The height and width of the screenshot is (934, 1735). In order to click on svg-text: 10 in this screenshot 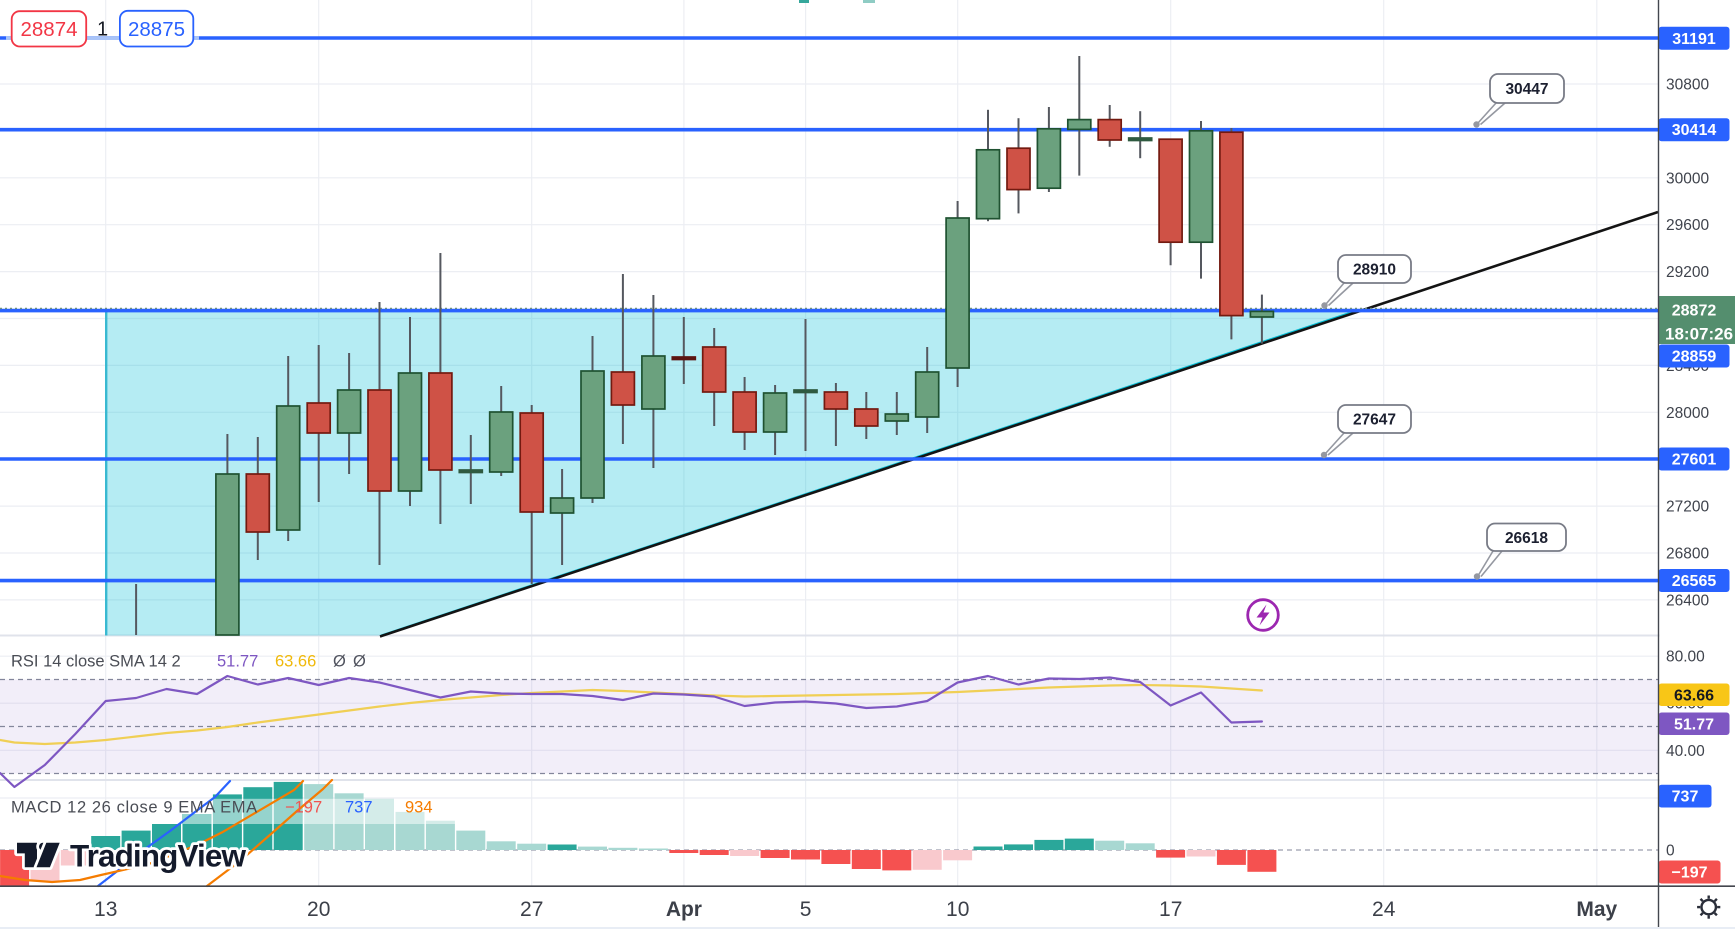, I will do `click(957, 909)`.